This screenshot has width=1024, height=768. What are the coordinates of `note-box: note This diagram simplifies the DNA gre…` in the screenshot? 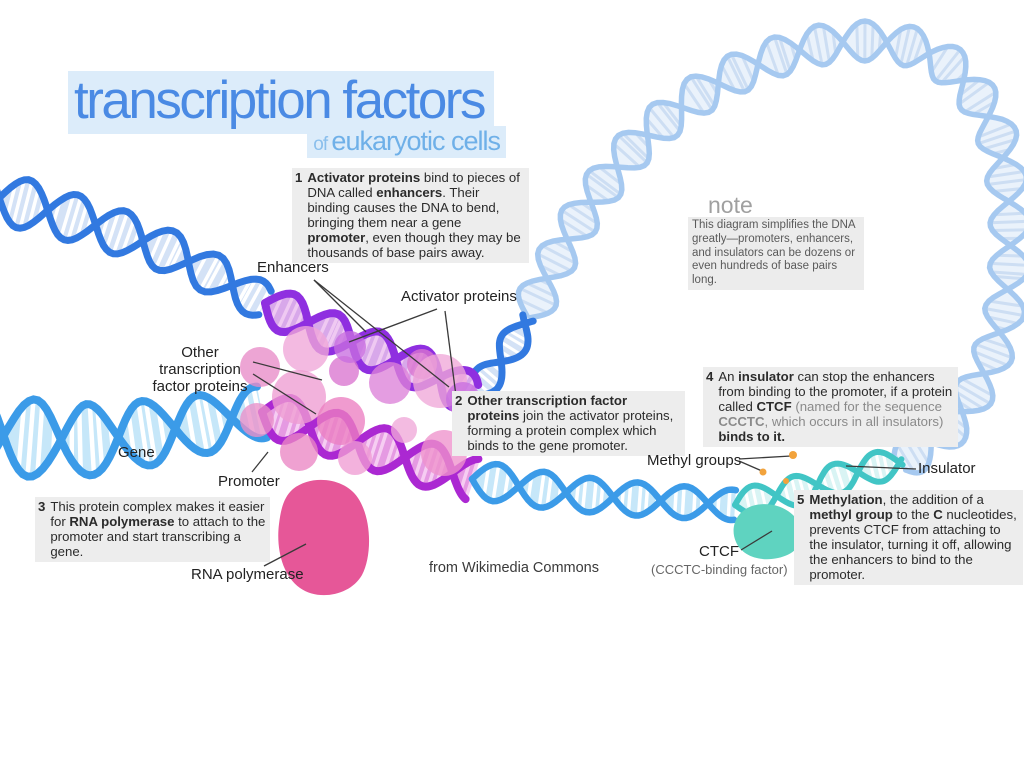 It's located at (776, 242).